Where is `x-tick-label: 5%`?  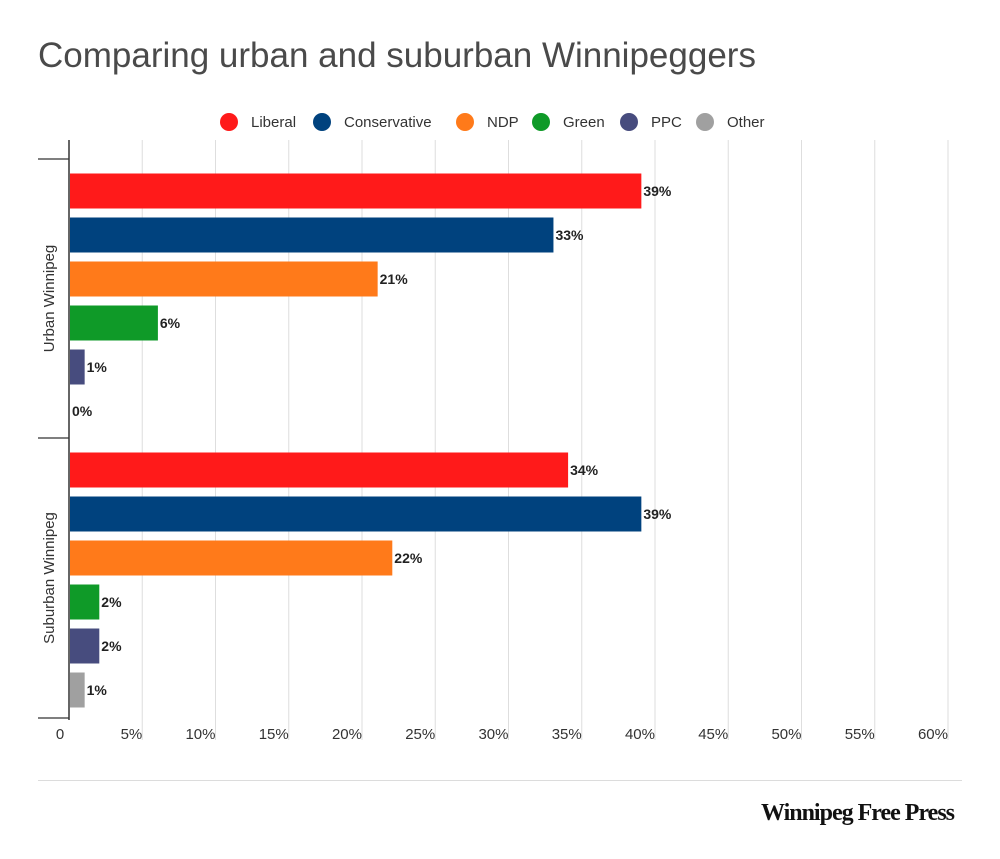 x-tick-label: 5% is located at coordinates (132, 734).